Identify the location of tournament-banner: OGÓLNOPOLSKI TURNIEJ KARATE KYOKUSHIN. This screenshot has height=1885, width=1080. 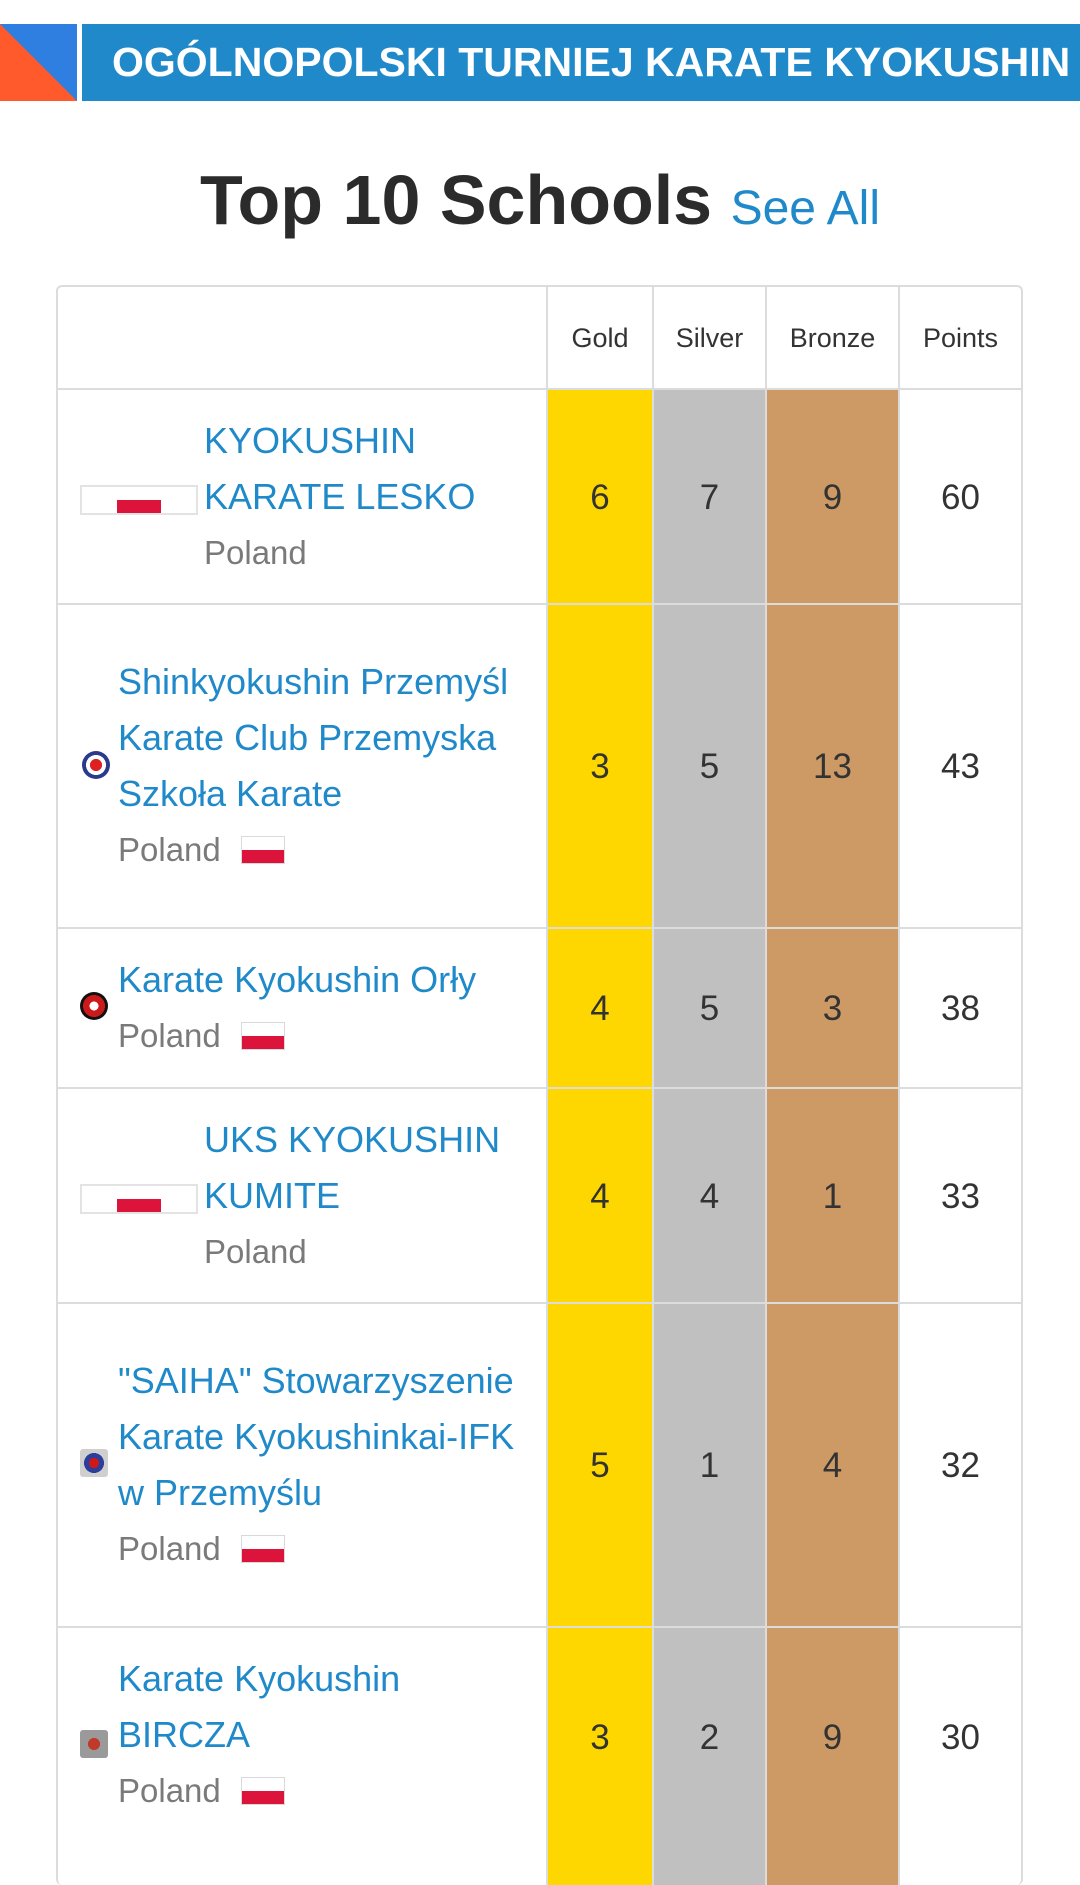
(581, 62).